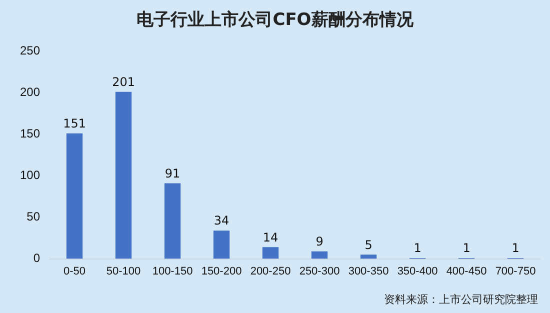 The height and width of the screenshot is (313, 550). Describe the element at coordinates (270, 237) in the screenshot. I see `data-label: 14` at that location.